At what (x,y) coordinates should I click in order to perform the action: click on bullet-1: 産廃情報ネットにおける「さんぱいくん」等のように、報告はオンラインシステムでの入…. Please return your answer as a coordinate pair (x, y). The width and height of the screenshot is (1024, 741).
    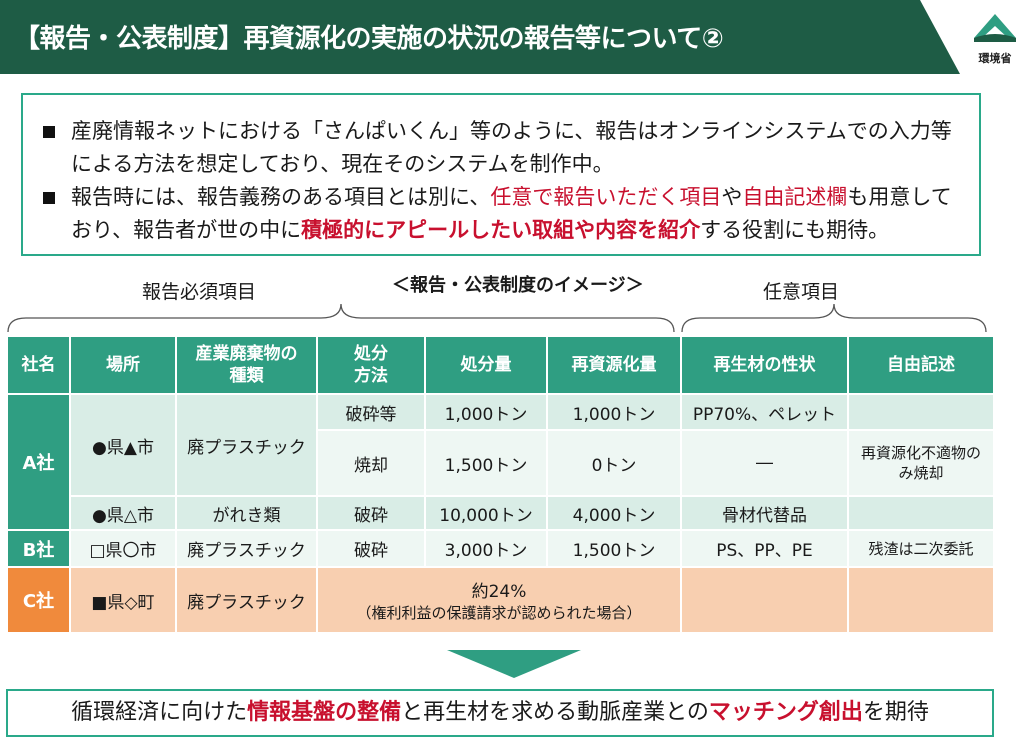
    Looking at the image, I should click on (503, 148).